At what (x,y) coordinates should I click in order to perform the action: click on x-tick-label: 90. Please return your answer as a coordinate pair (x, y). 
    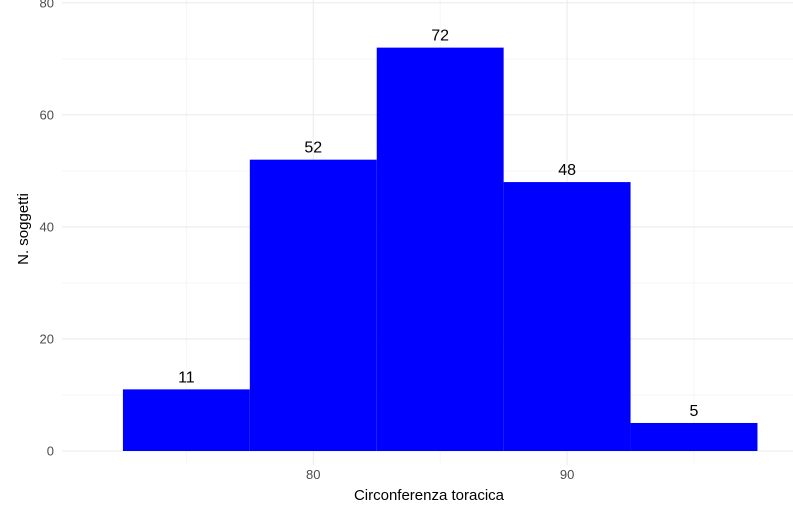
    Looking at the image, I should click on (567, 474).